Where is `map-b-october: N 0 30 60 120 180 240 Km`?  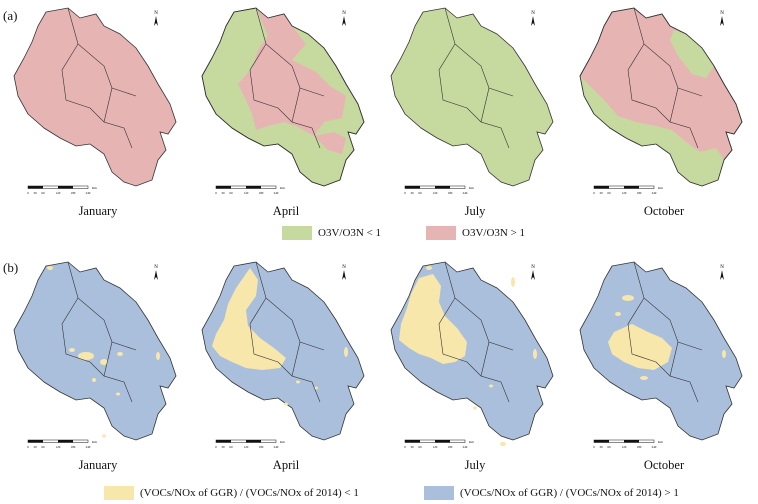
map-b-october: N 0 30 60 120 180 240 Km is located at coordinates (661, 354).